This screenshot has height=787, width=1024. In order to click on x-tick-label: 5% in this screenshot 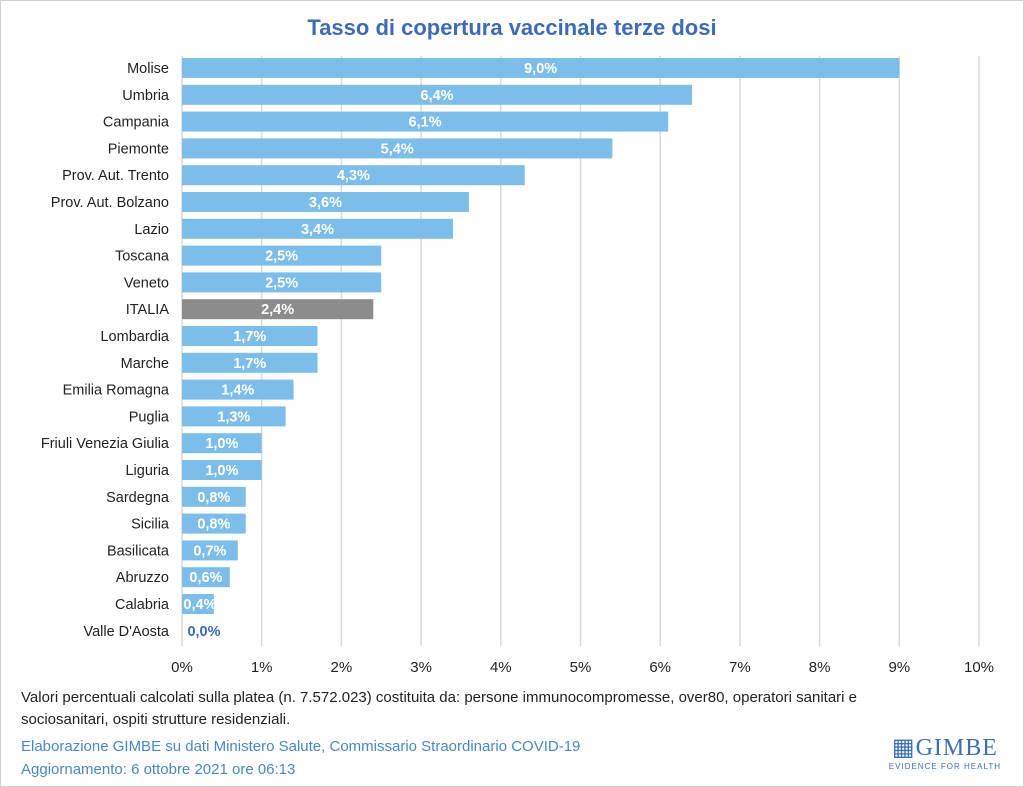, I will do `click(581, 667)`.